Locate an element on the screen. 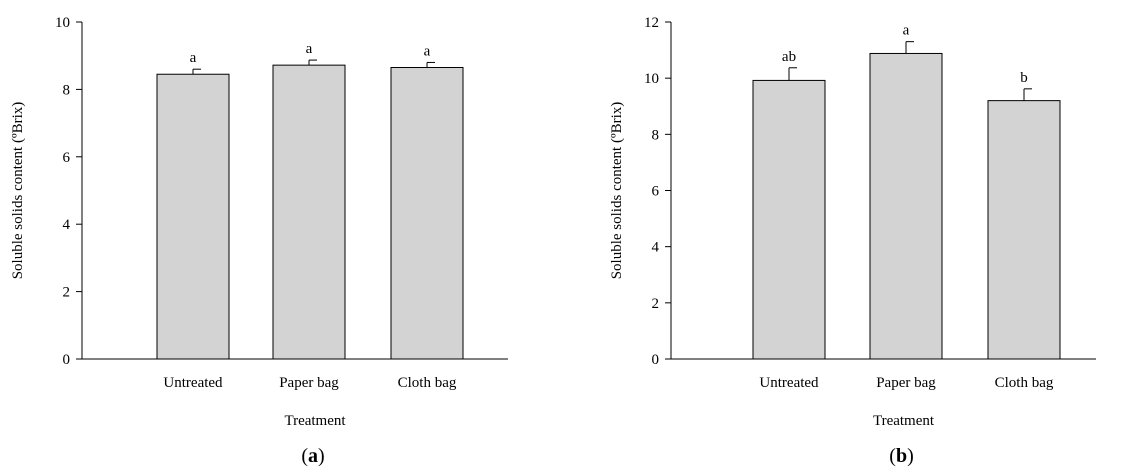  significance-label: ab is located at coordinates (789, 57).